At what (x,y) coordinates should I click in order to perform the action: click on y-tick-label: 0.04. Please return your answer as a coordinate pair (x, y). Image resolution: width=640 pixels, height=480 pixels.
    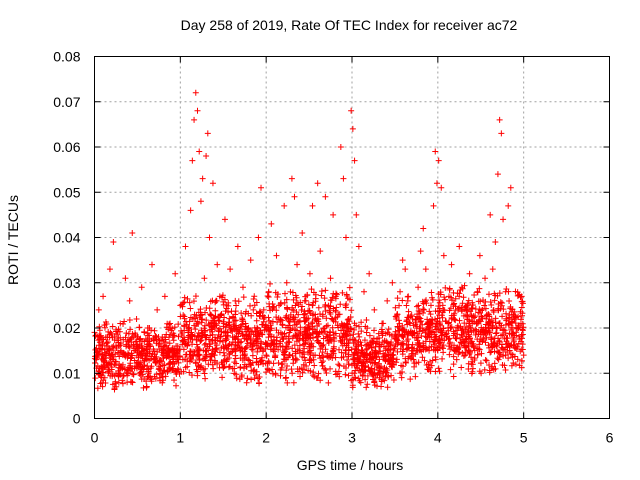
    Looking at the image, I should click on (66, 238).